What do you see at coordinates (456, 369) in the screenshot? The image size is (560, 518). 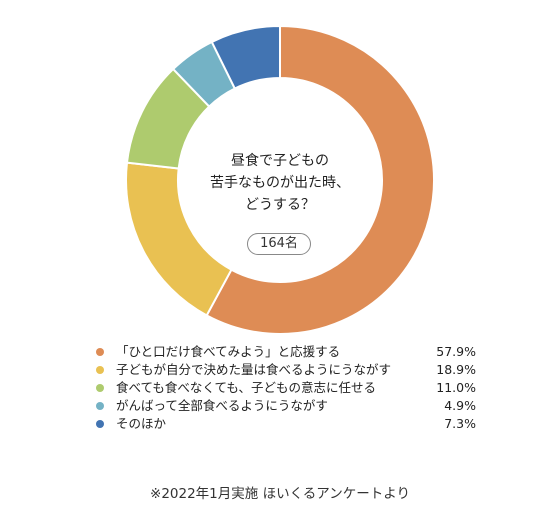 I see `legend-value: 18.9%` at bounding box center [456, 369].